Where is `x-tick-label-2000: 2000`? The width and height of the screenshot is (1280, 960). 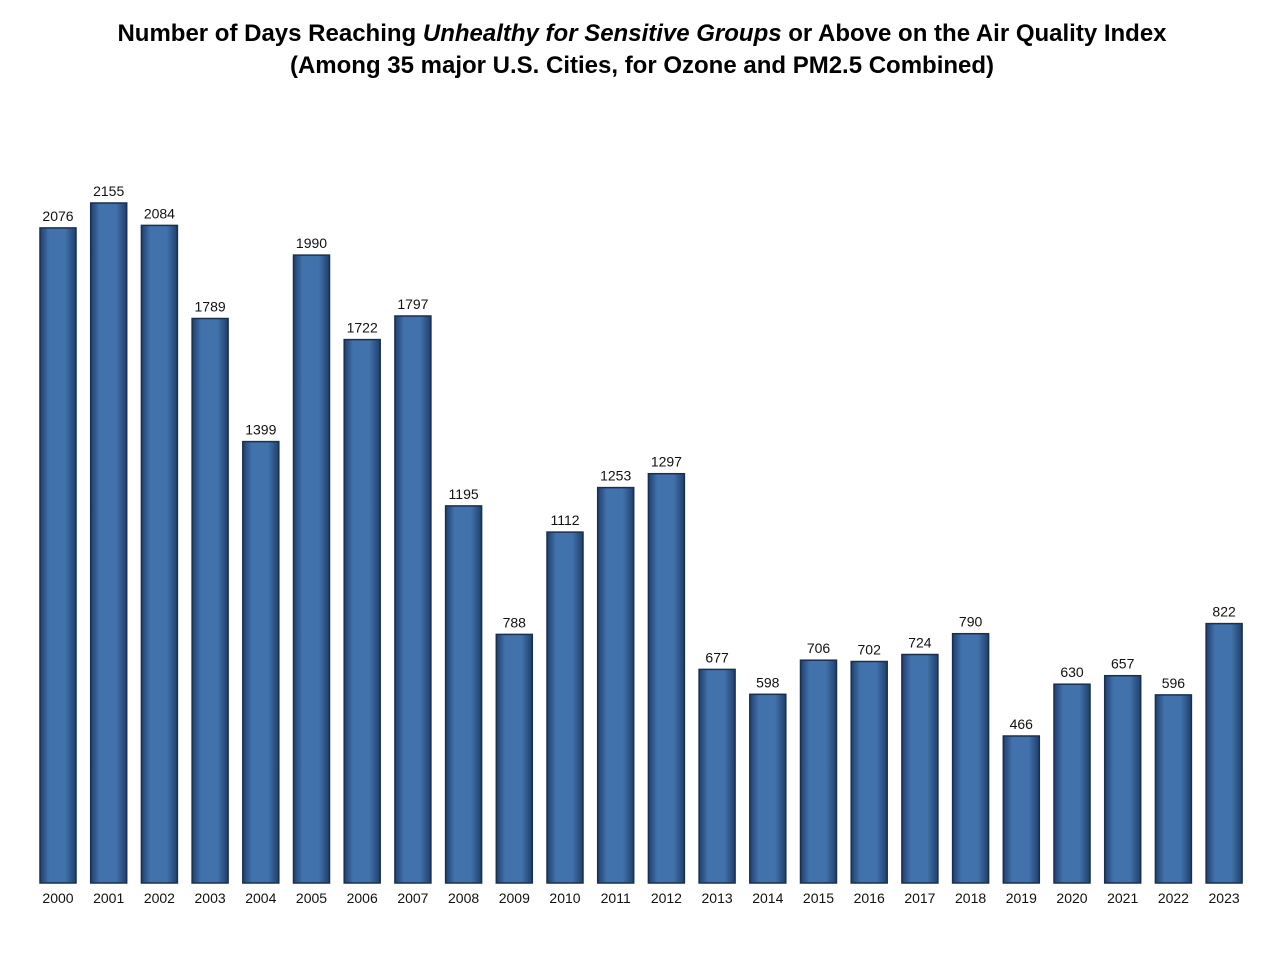
x-tick-label-2000: 2000 is located at coordinates (57, 898).